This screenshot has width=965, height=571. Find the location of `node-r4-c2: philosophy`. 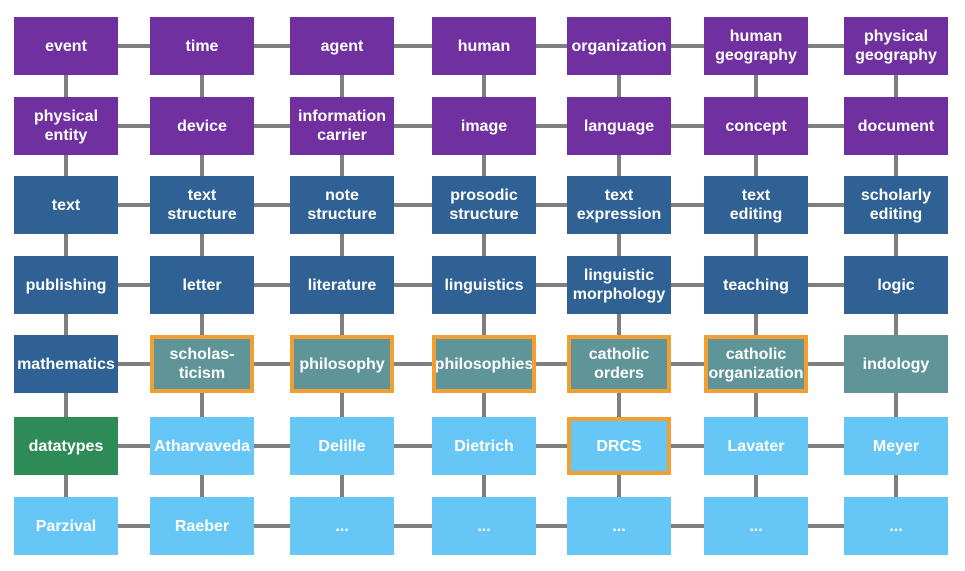

node-r4-c2: philosophy is located at coordinates (342, 364).